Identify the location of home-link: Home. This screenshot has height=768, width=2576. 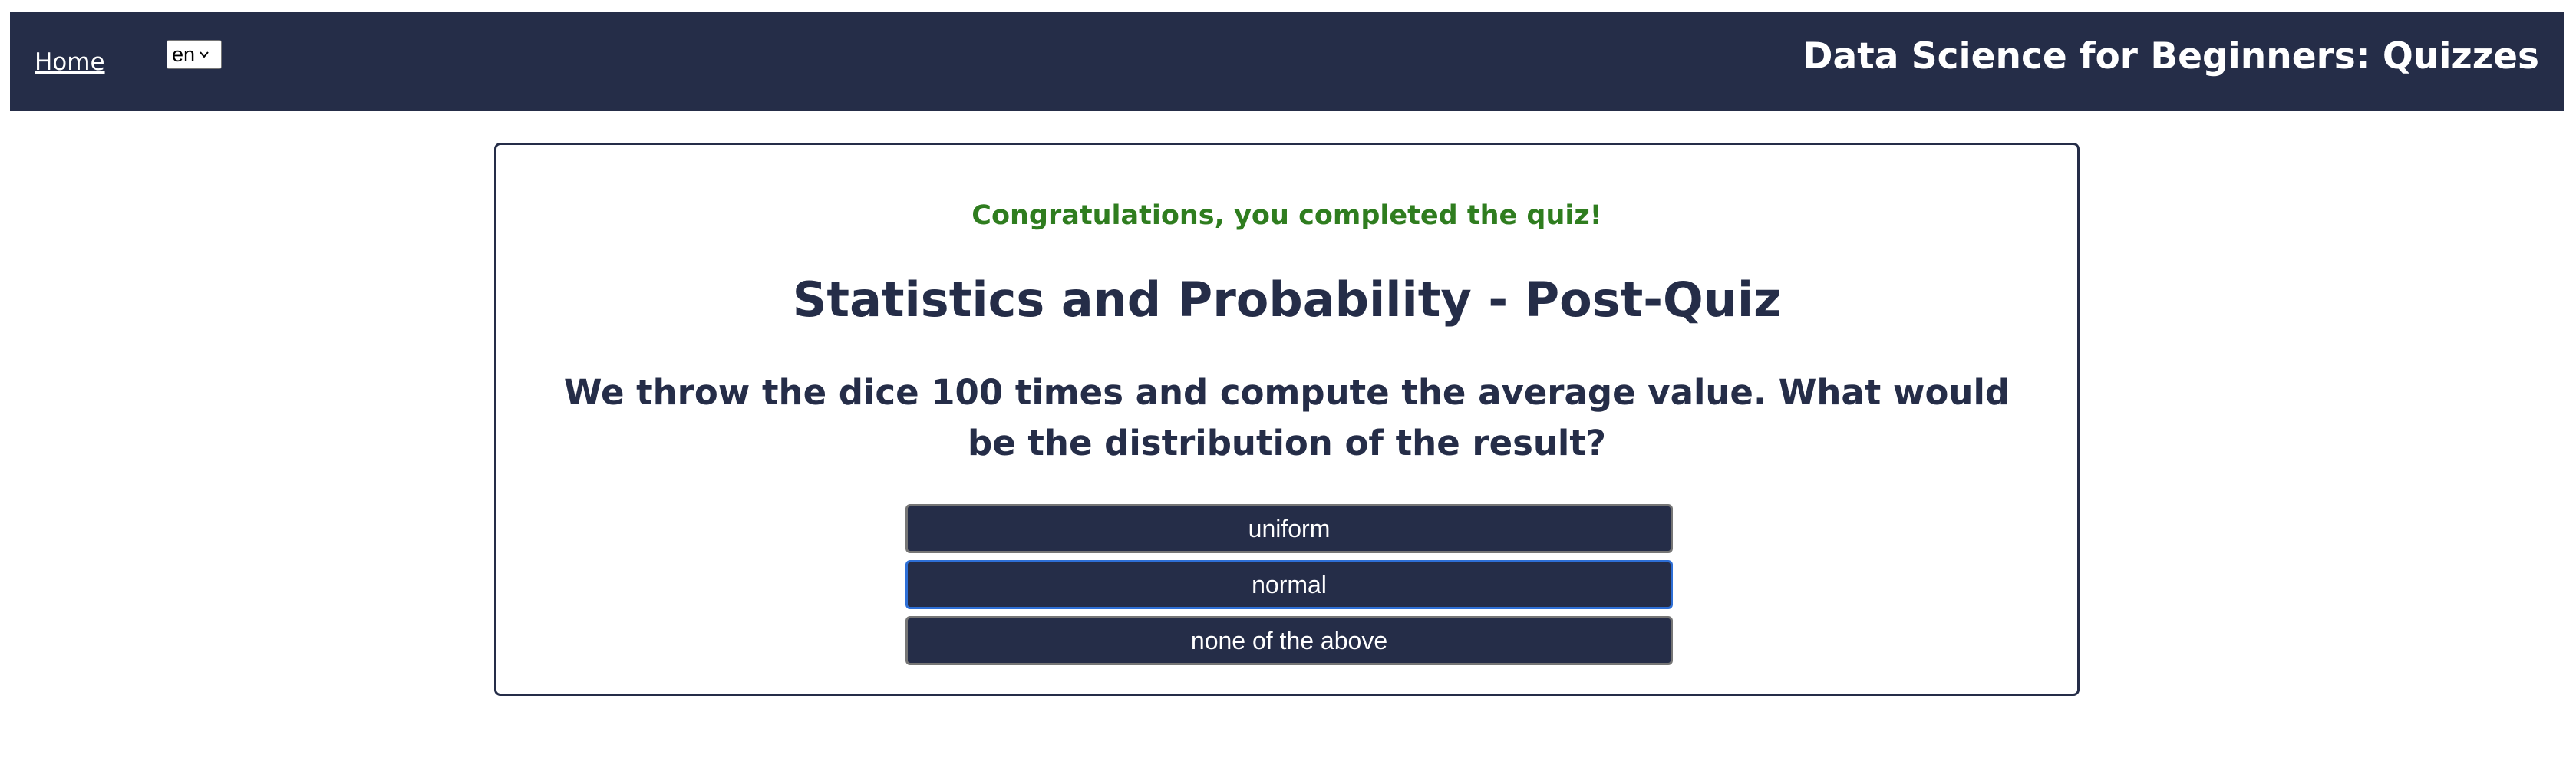
(70, 62).